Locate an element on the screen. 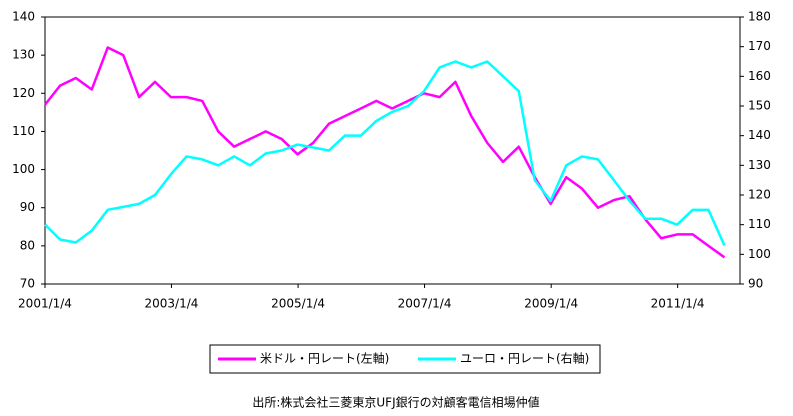  y-tick-label: 110 is located at coordinates (23, 131).